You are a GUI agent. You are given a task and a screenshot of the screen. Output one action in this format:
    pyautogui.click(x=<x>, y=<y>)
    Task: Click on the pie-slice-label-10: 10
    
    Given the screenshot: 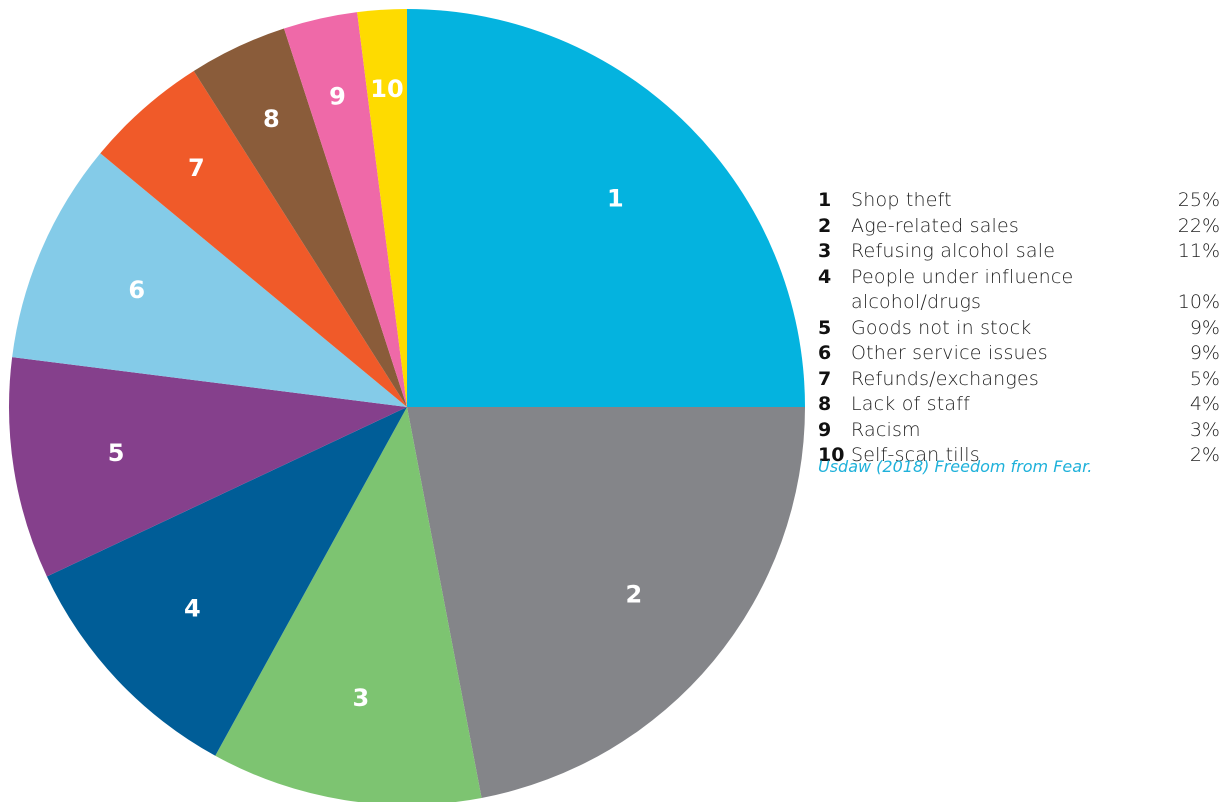 What is the action you would take?
    pyautogui.click(x=386, y=89)
    